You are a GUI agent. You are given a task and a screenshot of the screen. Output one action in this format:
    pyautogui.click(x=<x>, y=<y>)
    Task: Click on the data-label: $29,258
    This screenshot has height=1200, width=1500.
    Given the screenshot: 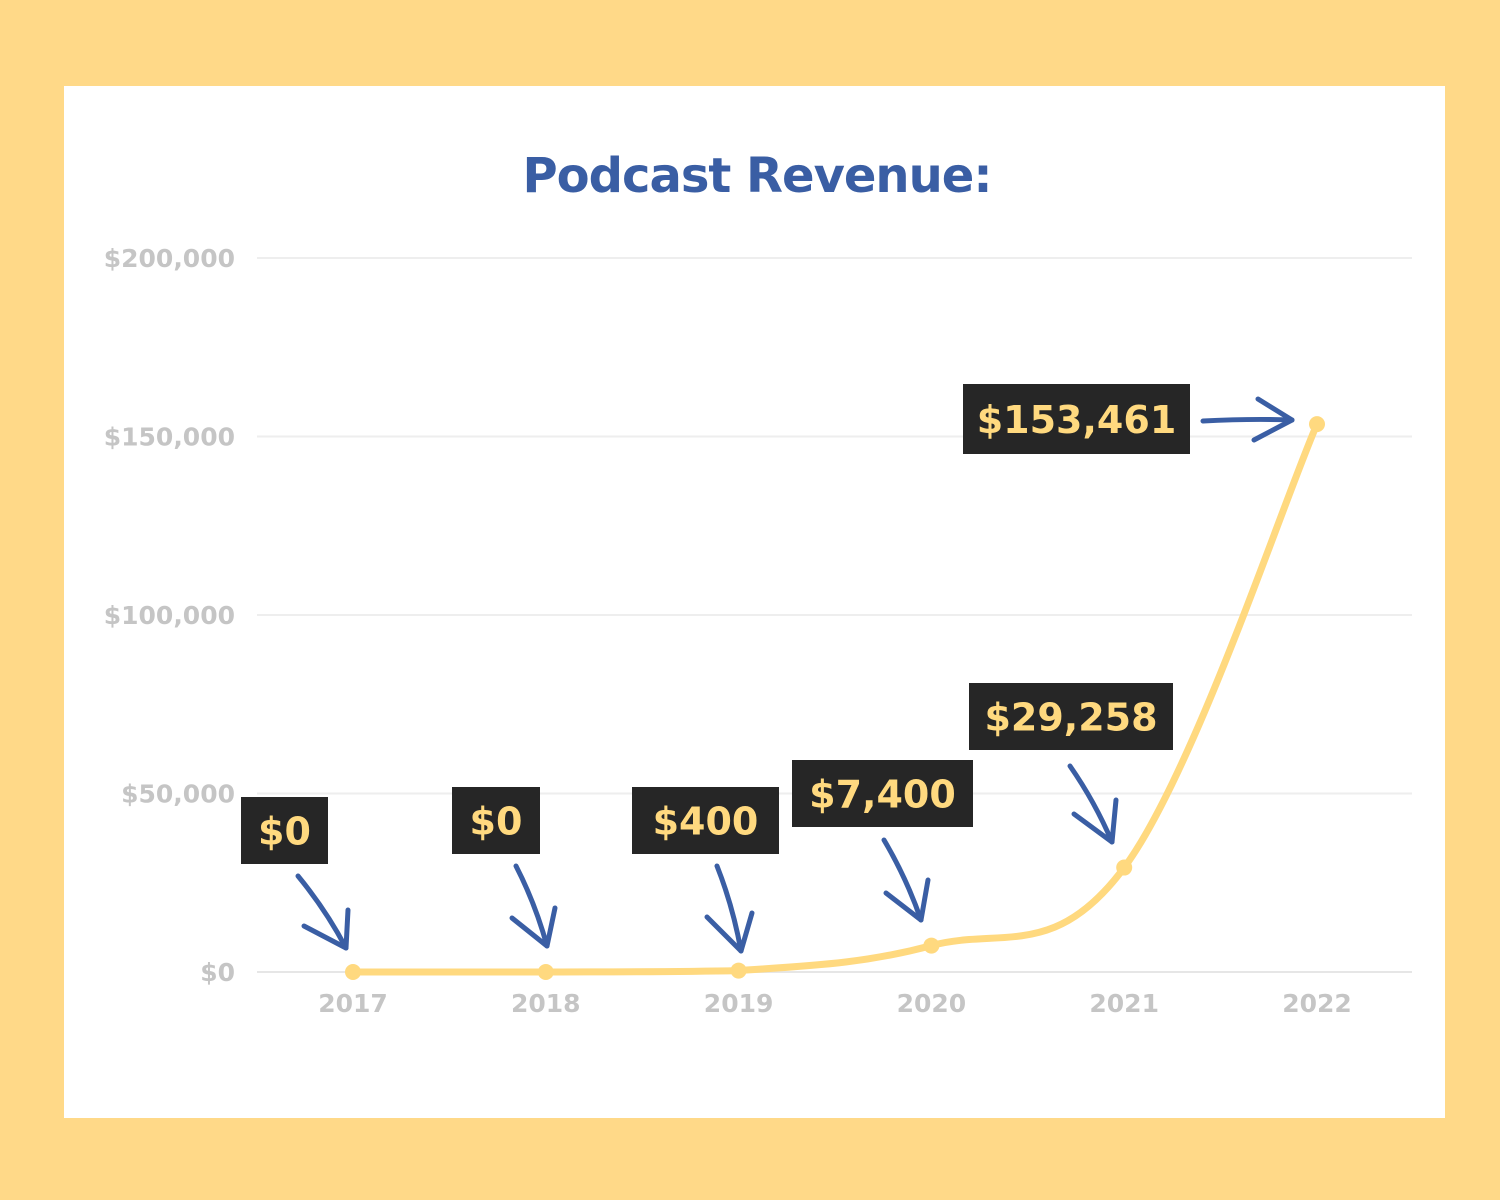 What is the action you would take?
    pyautogui.click(x=1070, y=718)
    